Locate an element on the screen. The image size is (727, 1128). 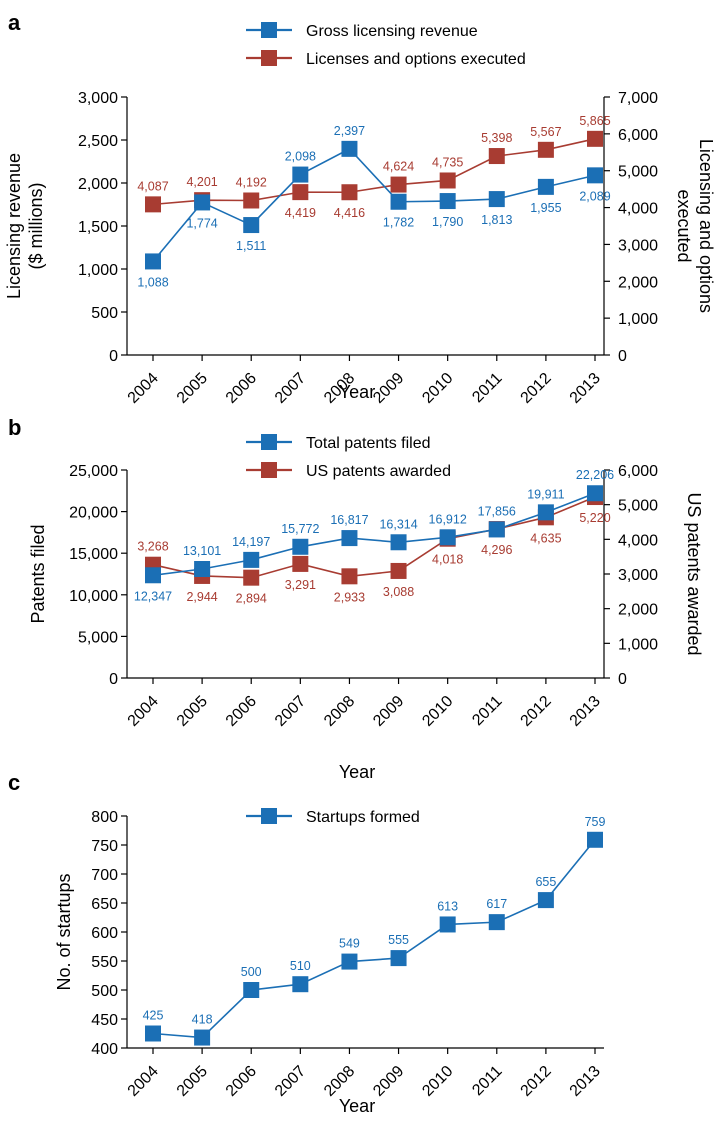
data-label: 759 is located at coordinates (595, 822).